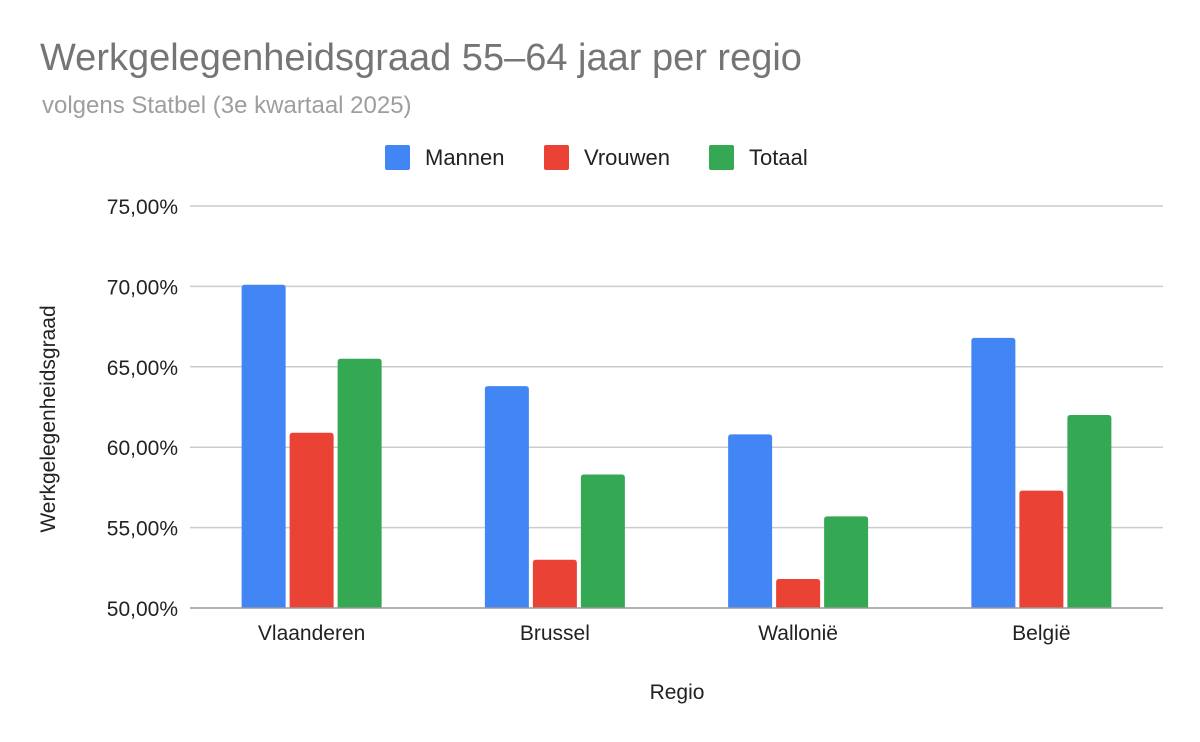 This screenshot has width=1200, height=742. I want to click on bar-totaal-vlaanderen, so click(359, 483).